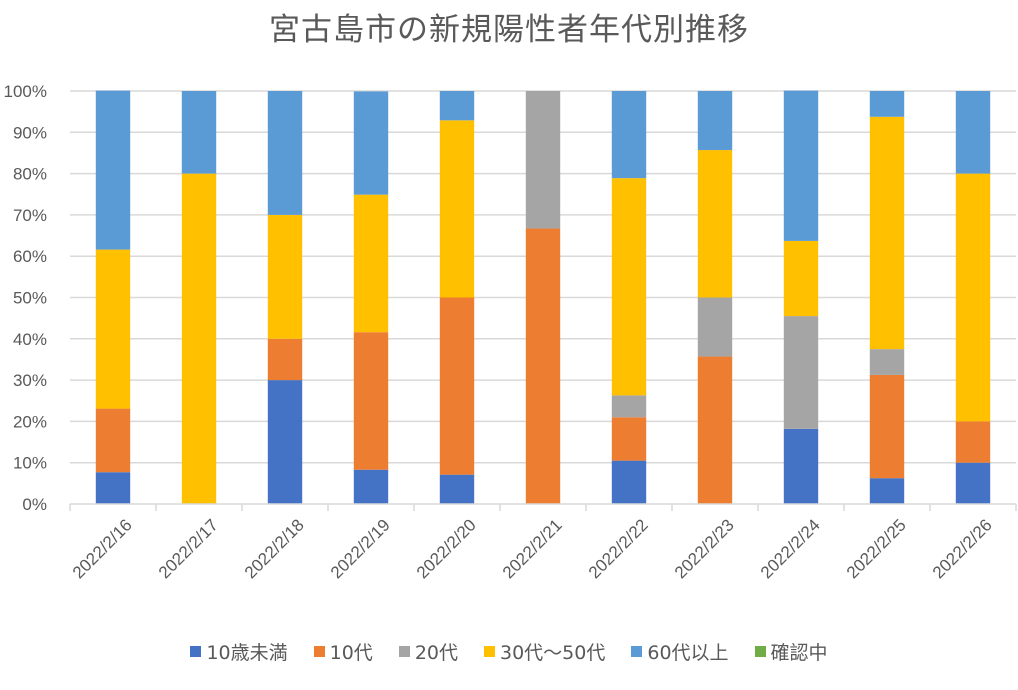 The image size is (1018, 690). Describe the element at coordinates (799, 653) in the screenshot. I see `legend-label: 確認中` at that location.